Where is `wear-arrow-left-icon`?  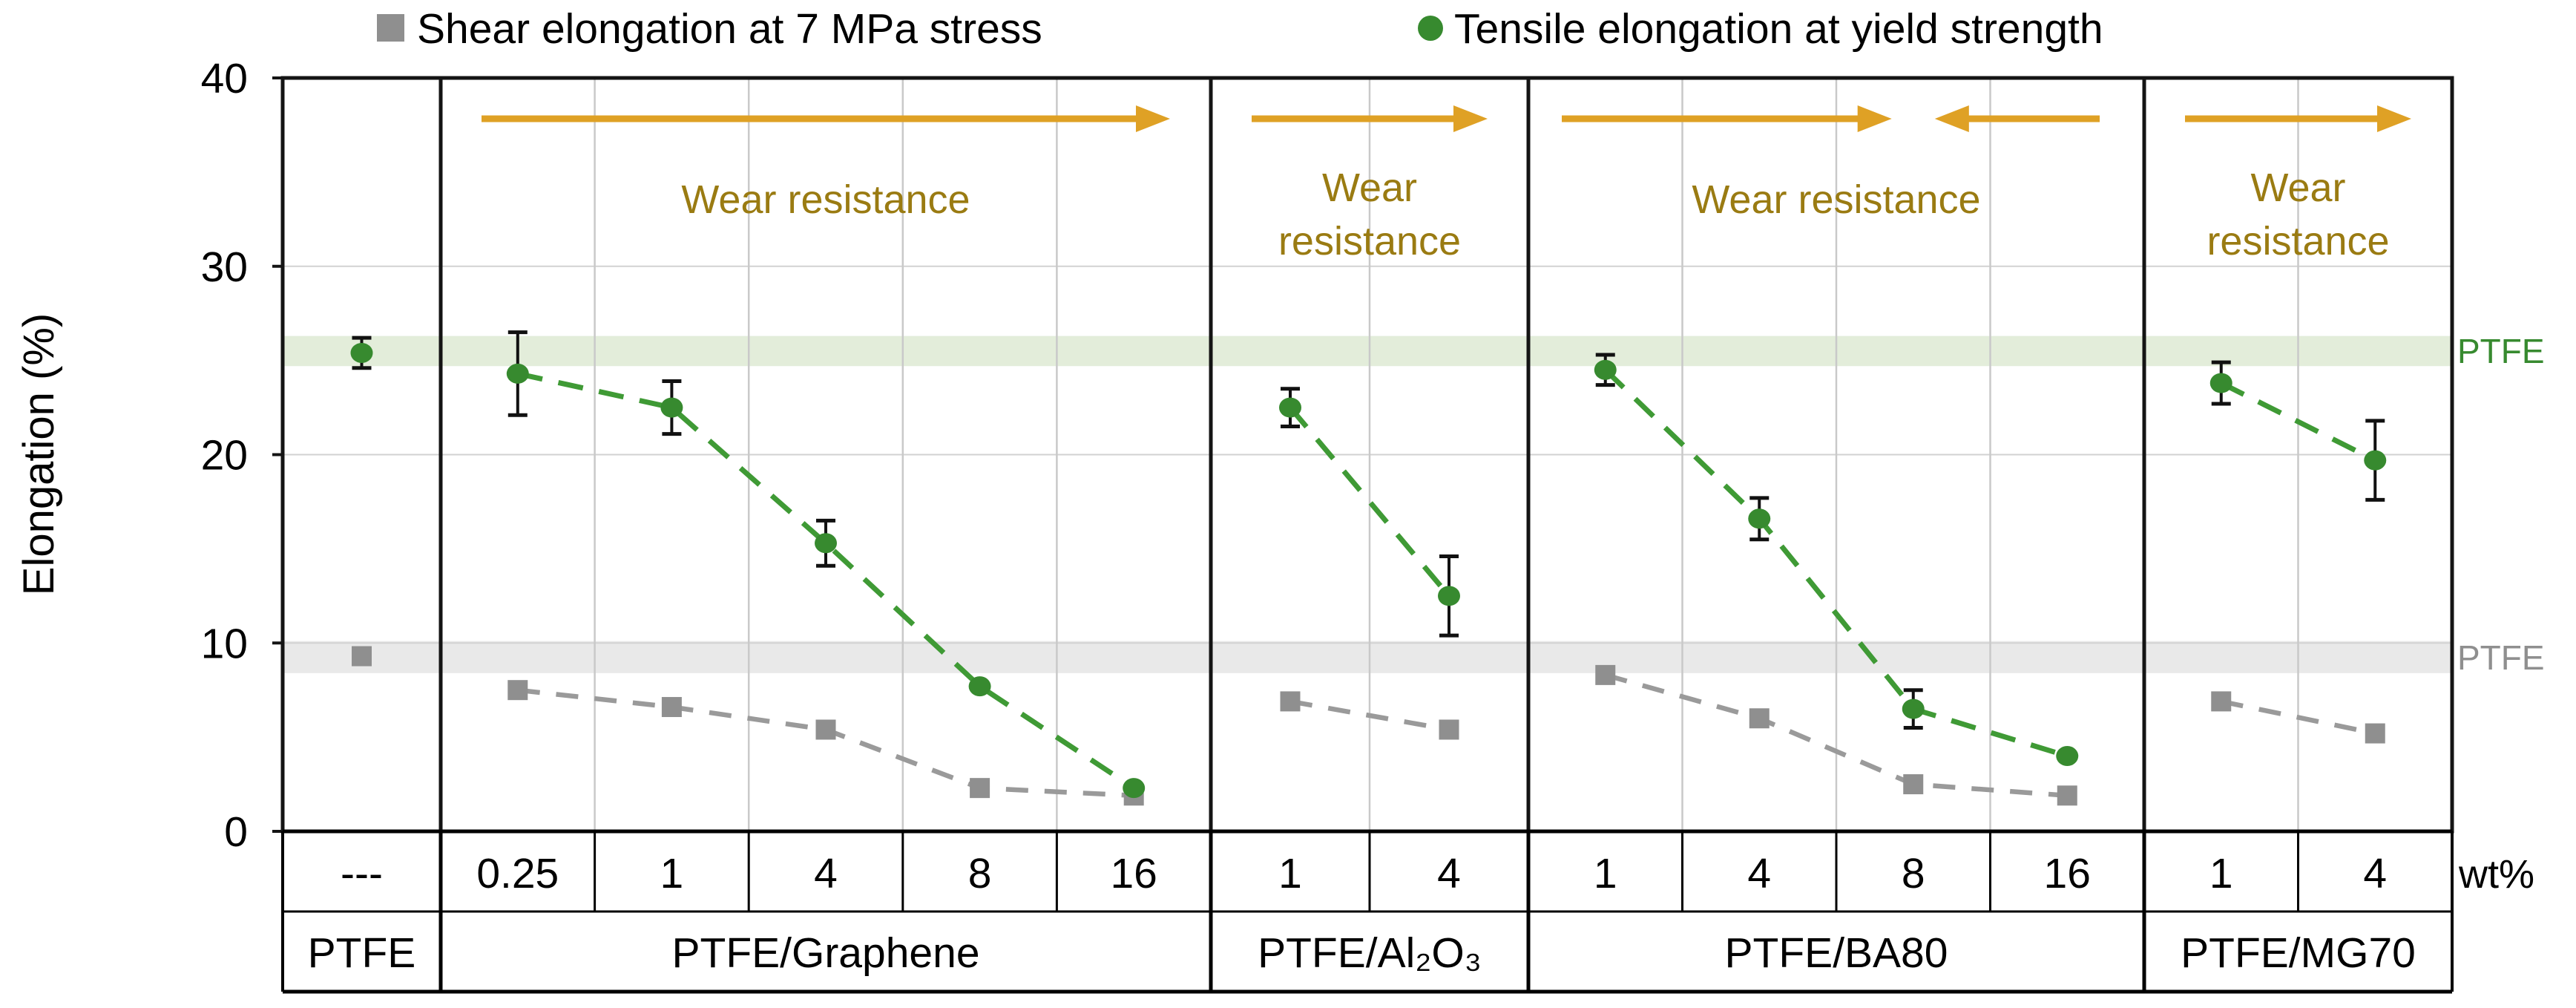
wear-arrow-left-icon is located at coordinates (1951, 119).